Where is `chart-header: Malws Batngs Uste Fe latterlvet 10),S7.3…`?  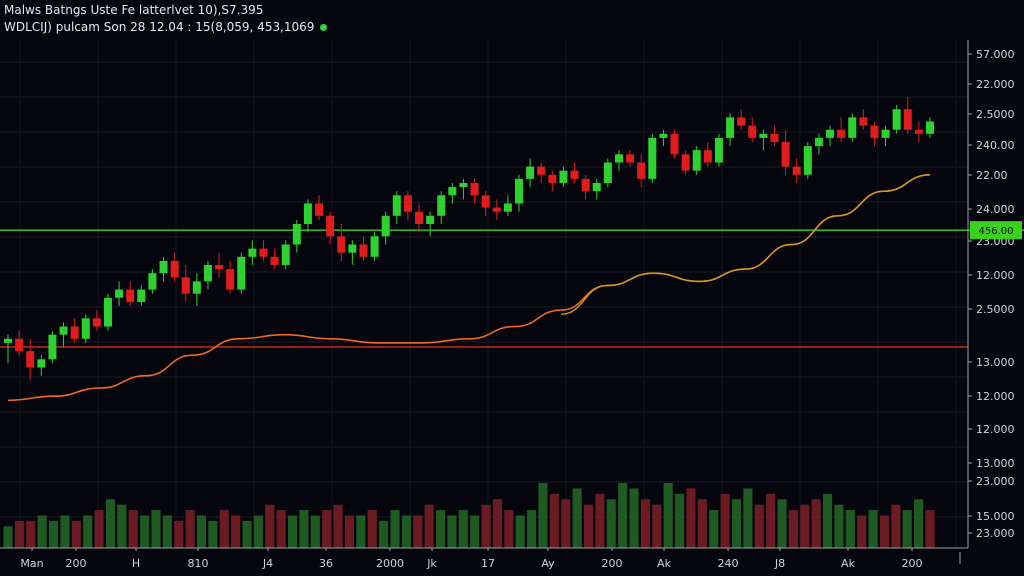 chart-header: Malws Batngs Uste Fe latterlvet 10),S7.3… is located at coordinates (166, 19).